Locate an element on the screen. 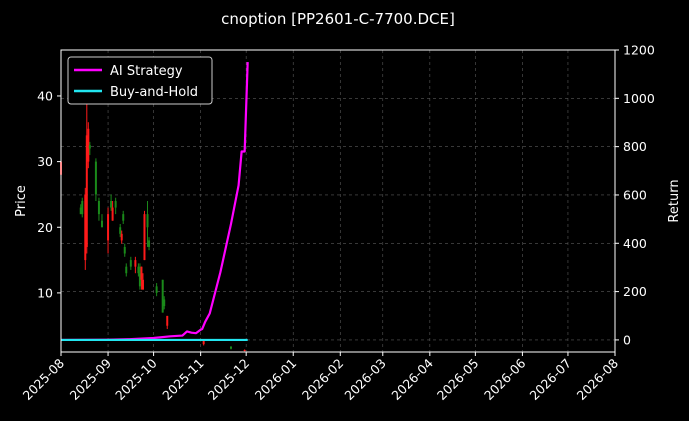 This screenshot has width=689, height=421. chart-title: cnoption [PP2601-C-7700.DCE] is located at coordinates (338, 19).